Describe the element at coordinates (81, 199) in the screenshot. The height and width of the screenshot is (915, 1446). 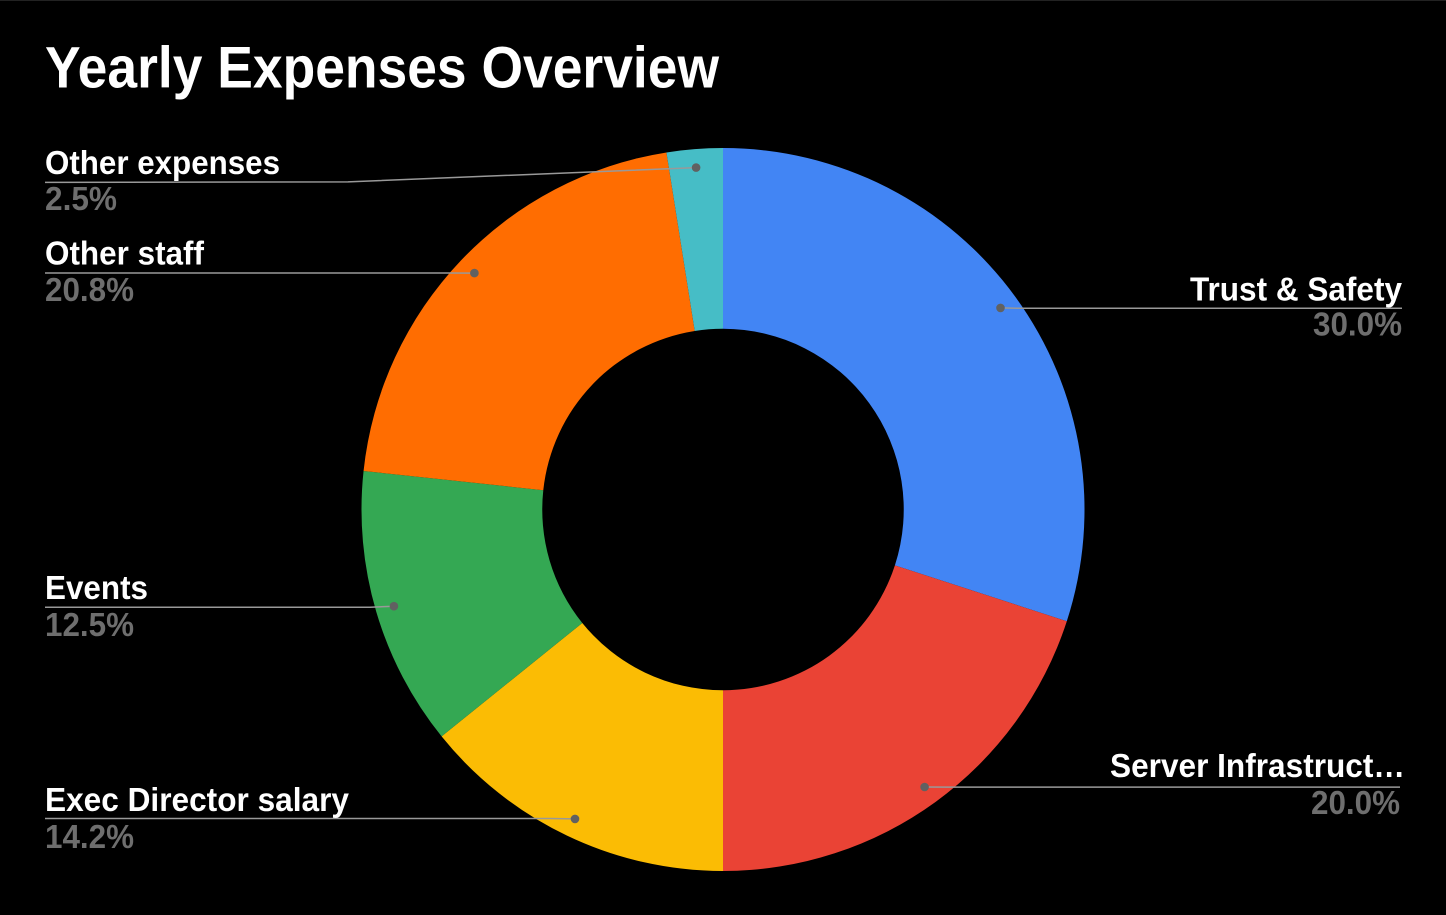
I see `svg-text: 2.5%` at that location.